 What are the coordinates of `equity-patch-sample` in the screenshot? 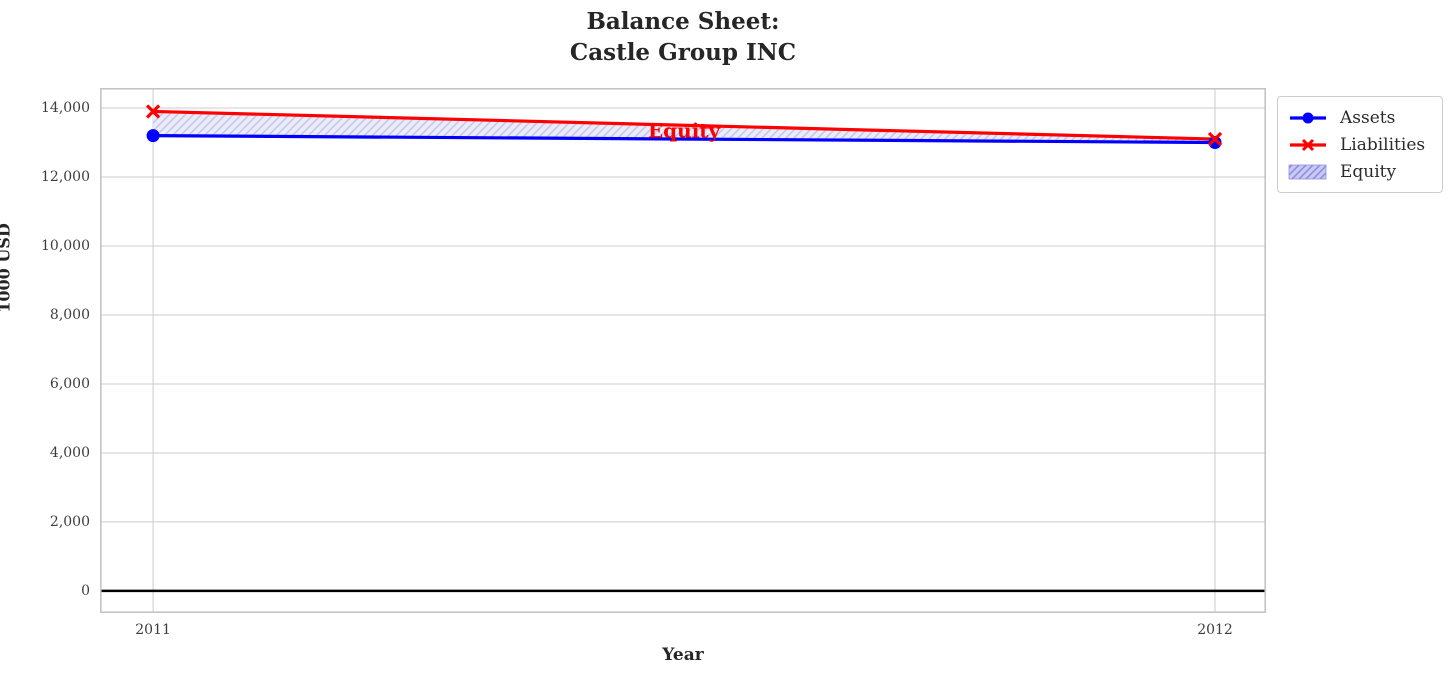 It's located at (1308, 172).